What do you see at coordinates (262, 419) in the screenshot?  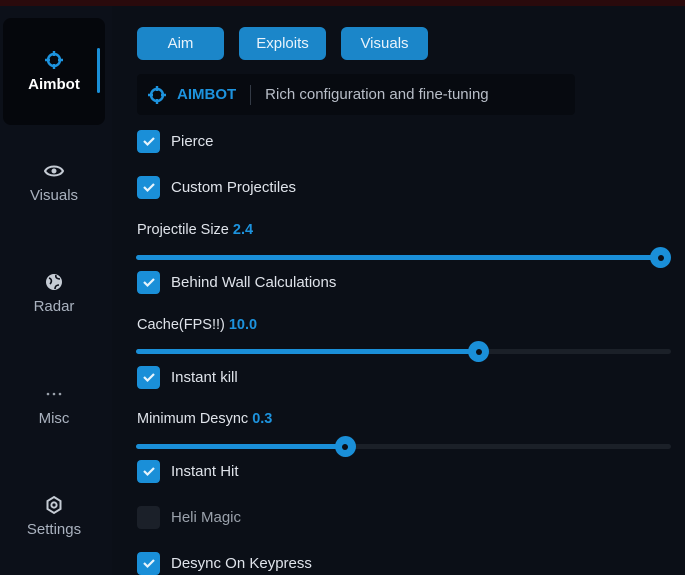 I see `slider-value: 0.3` at bounding box center [262, 419].